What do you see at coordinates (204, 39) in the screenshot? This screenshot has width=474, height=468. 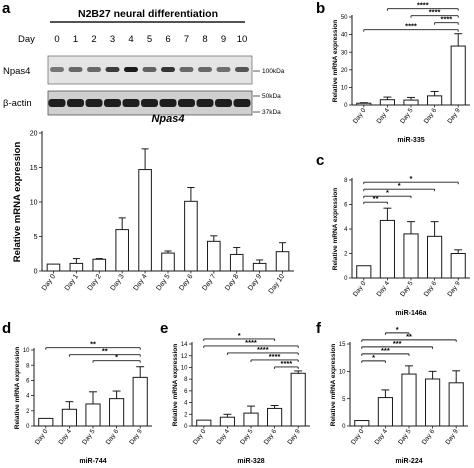 I see `blot-day-8: 8` at bounding box center [204, 39].